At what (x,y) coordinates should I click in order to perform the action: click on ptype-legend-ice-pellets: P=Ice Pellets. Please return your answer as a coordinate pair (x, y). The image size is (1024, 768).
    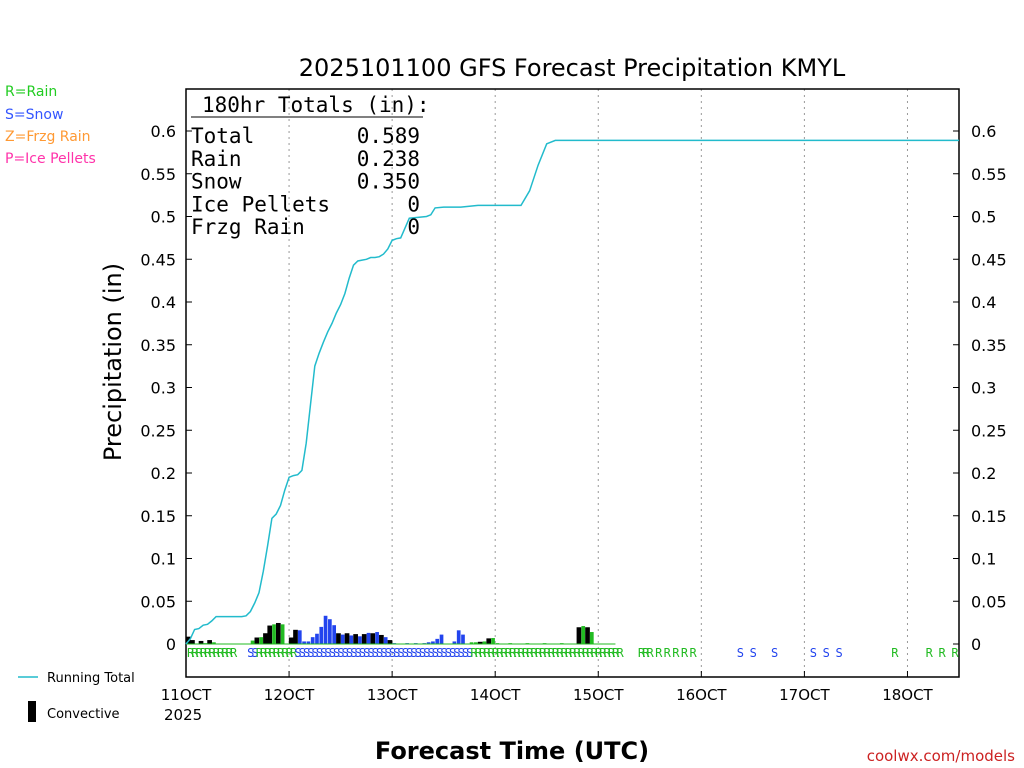
    Looking at the image, I should click on (50, 159).